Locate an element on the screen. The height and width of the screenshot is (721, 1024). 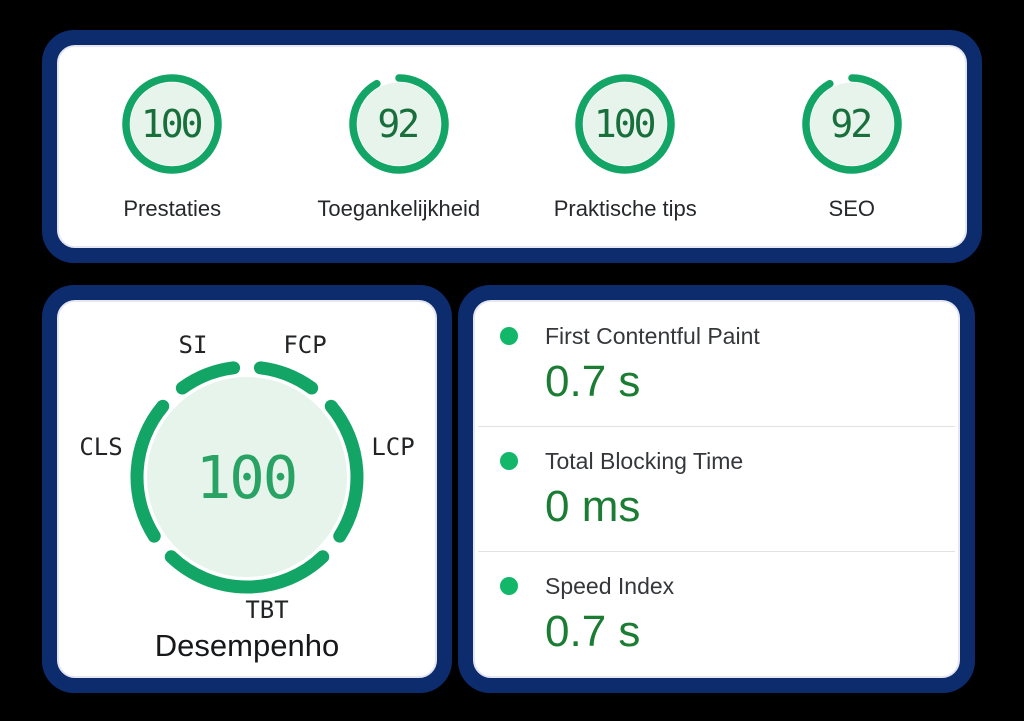
gauge-category-label: Prestaties is located at coordinates (172, 208).